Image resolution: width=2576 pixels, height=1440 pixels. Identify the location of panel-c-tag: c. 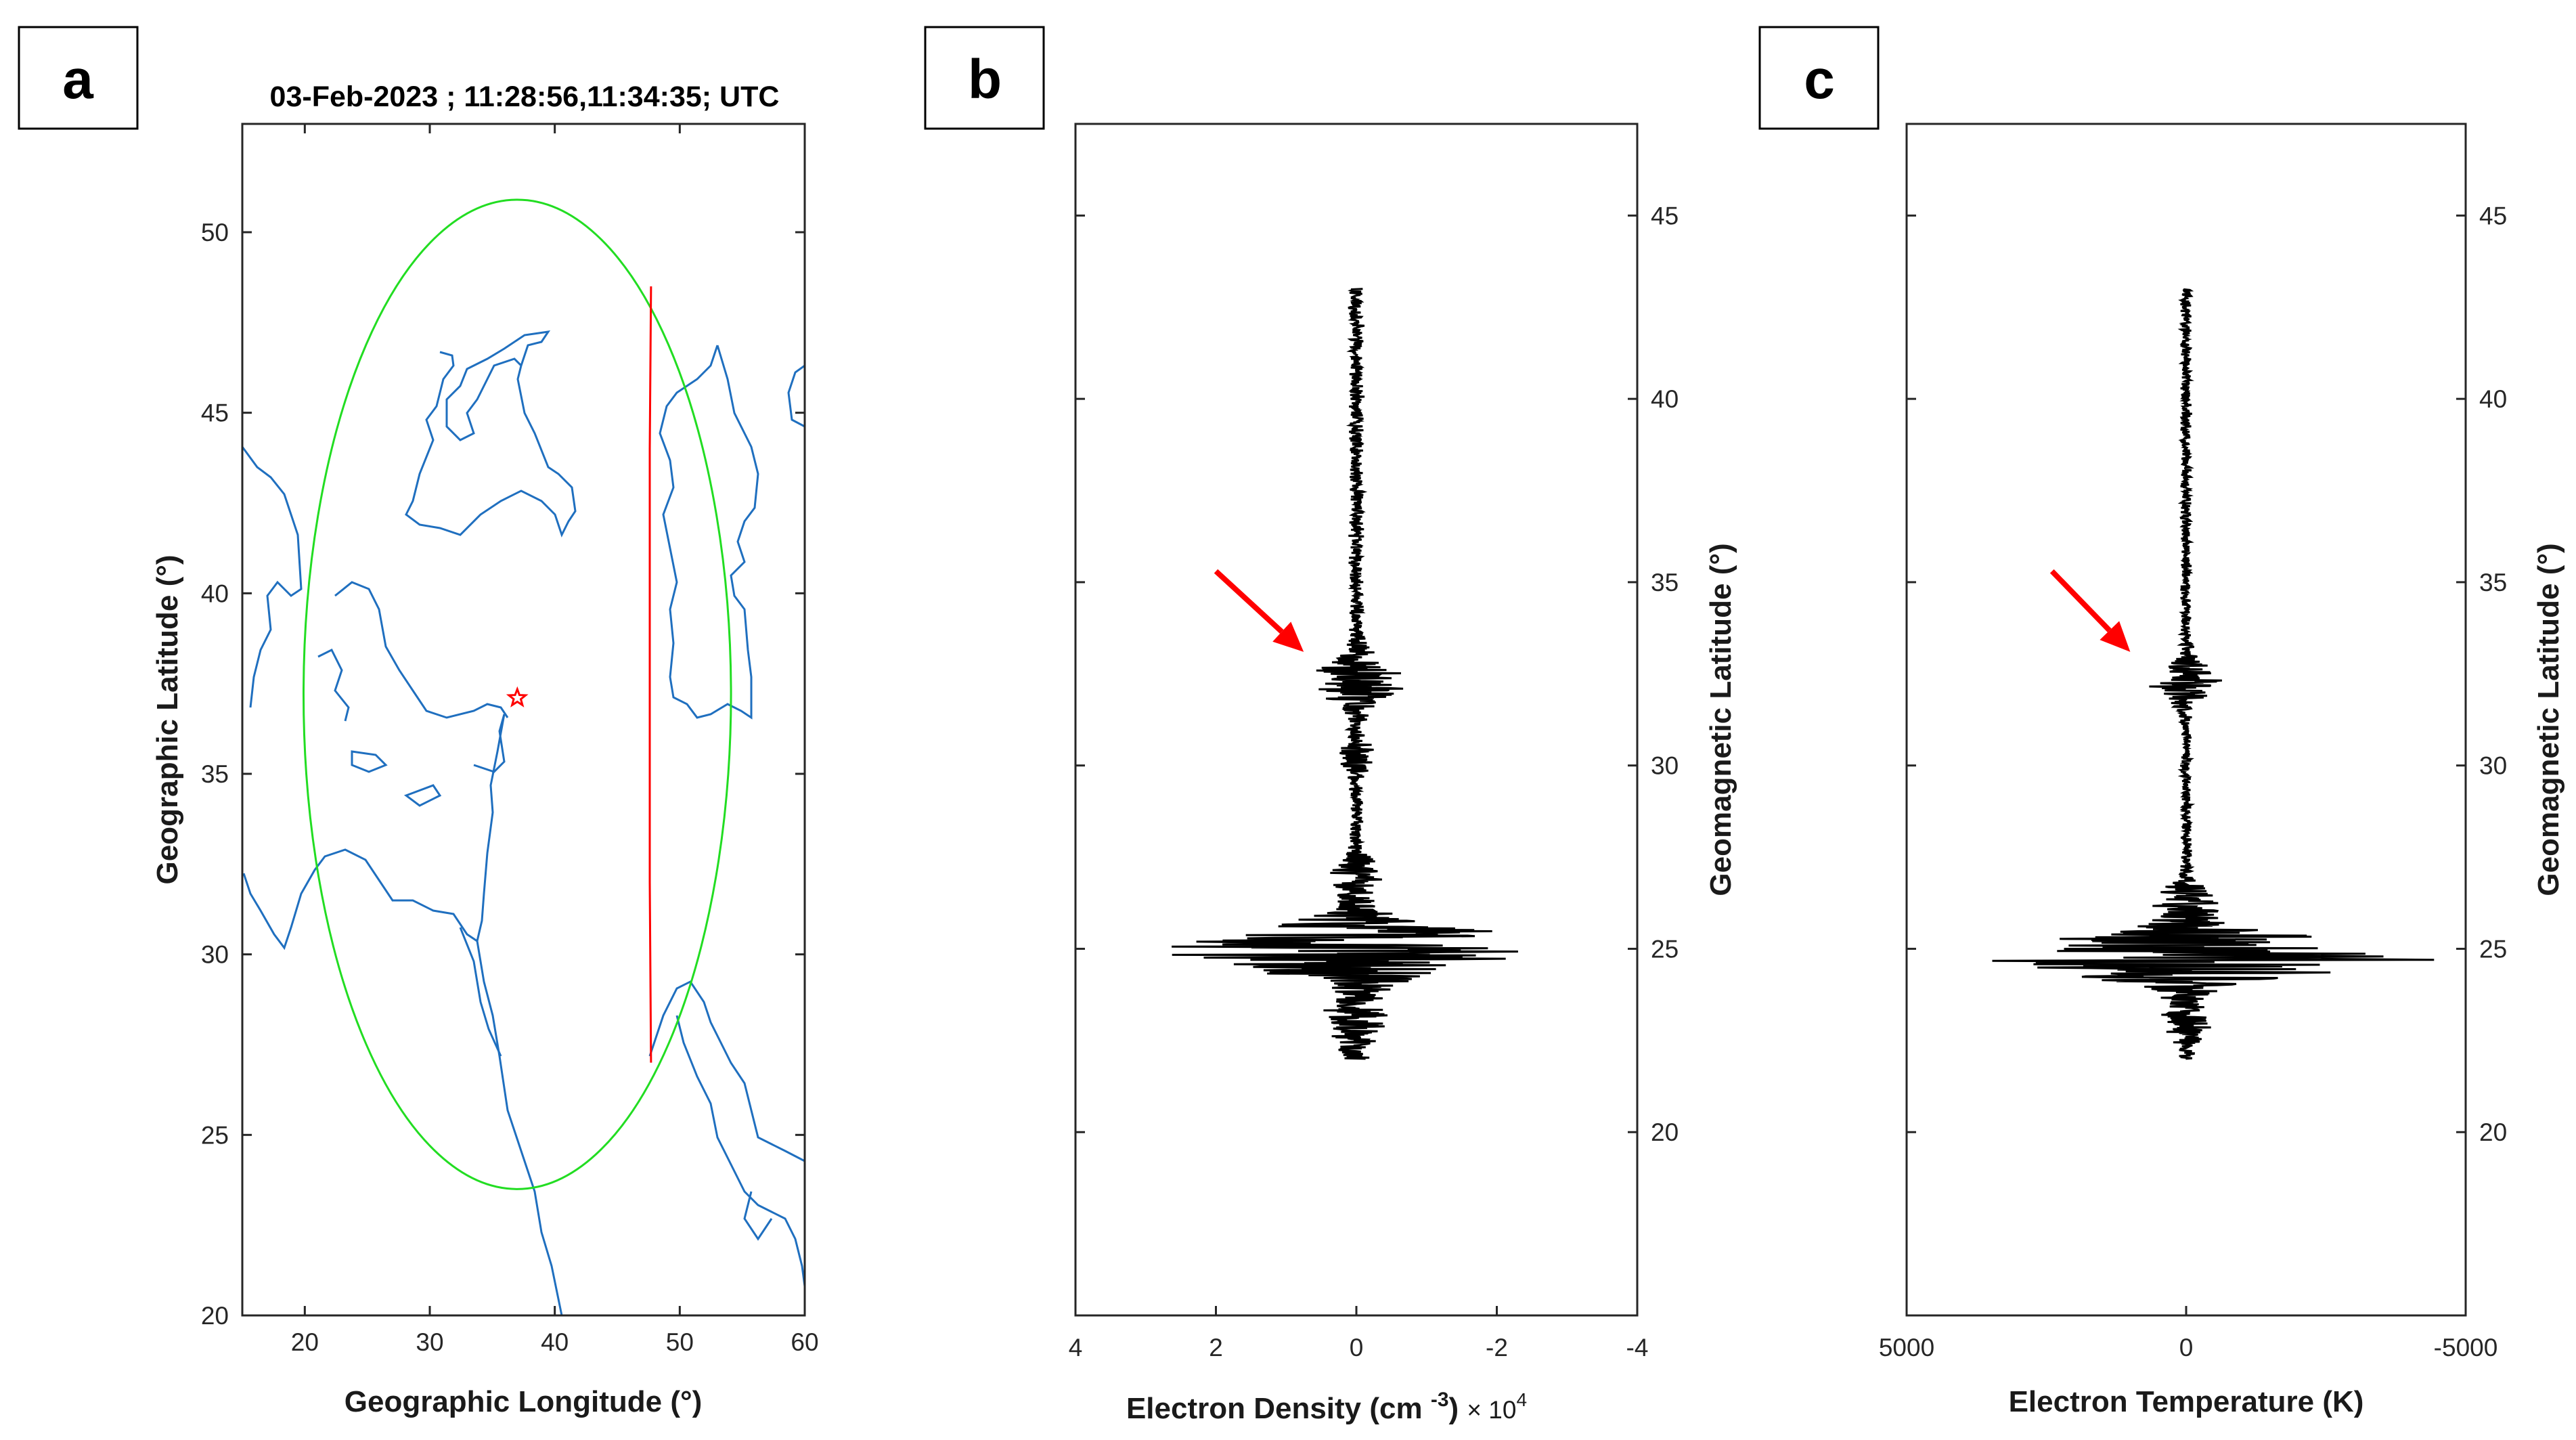
(1819, 79).